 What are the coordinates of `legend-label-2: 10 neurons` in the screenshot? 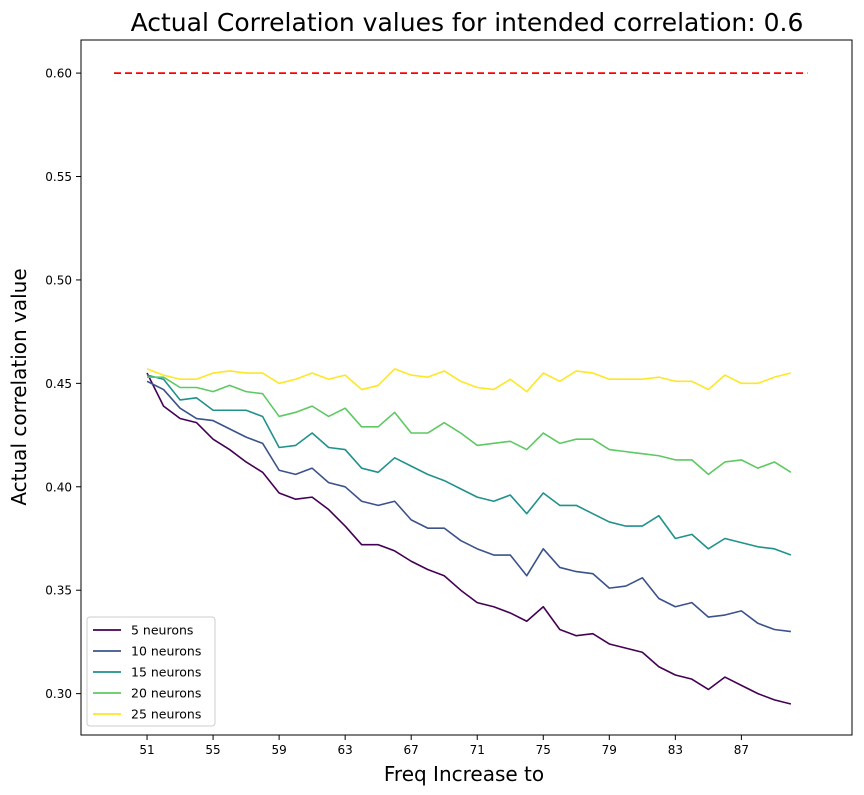 It's located at (166, 651).